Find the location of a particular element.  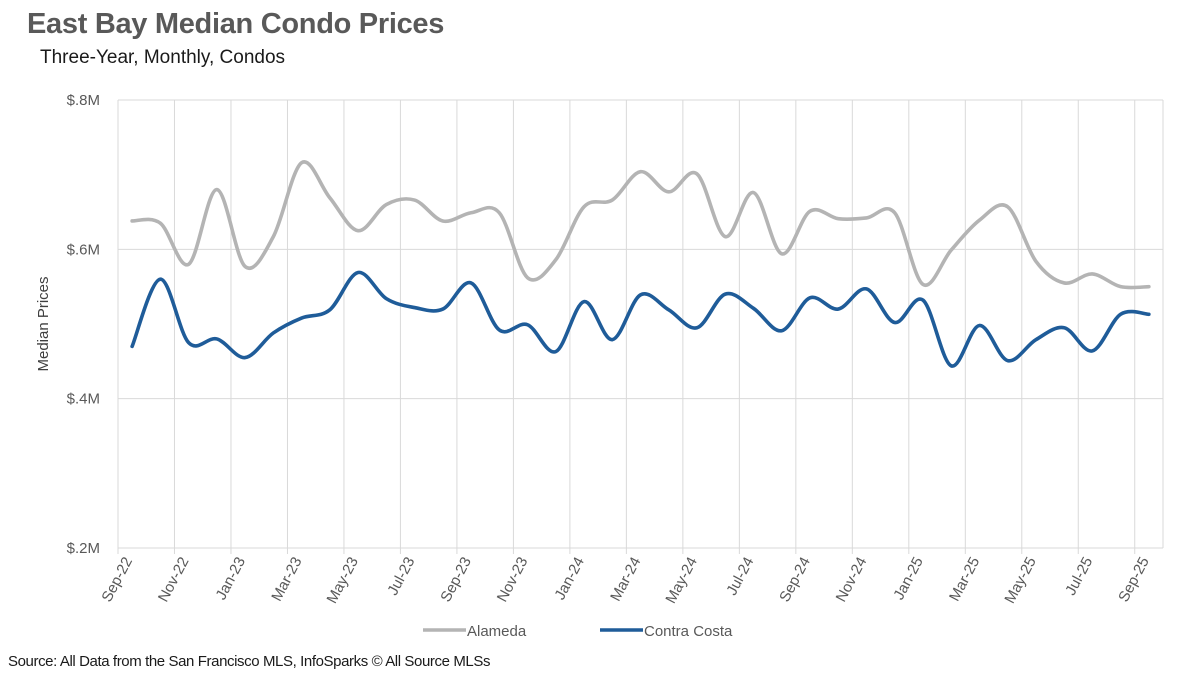

x-tick-label: Nov-22 is located at coordinates (174, 579).